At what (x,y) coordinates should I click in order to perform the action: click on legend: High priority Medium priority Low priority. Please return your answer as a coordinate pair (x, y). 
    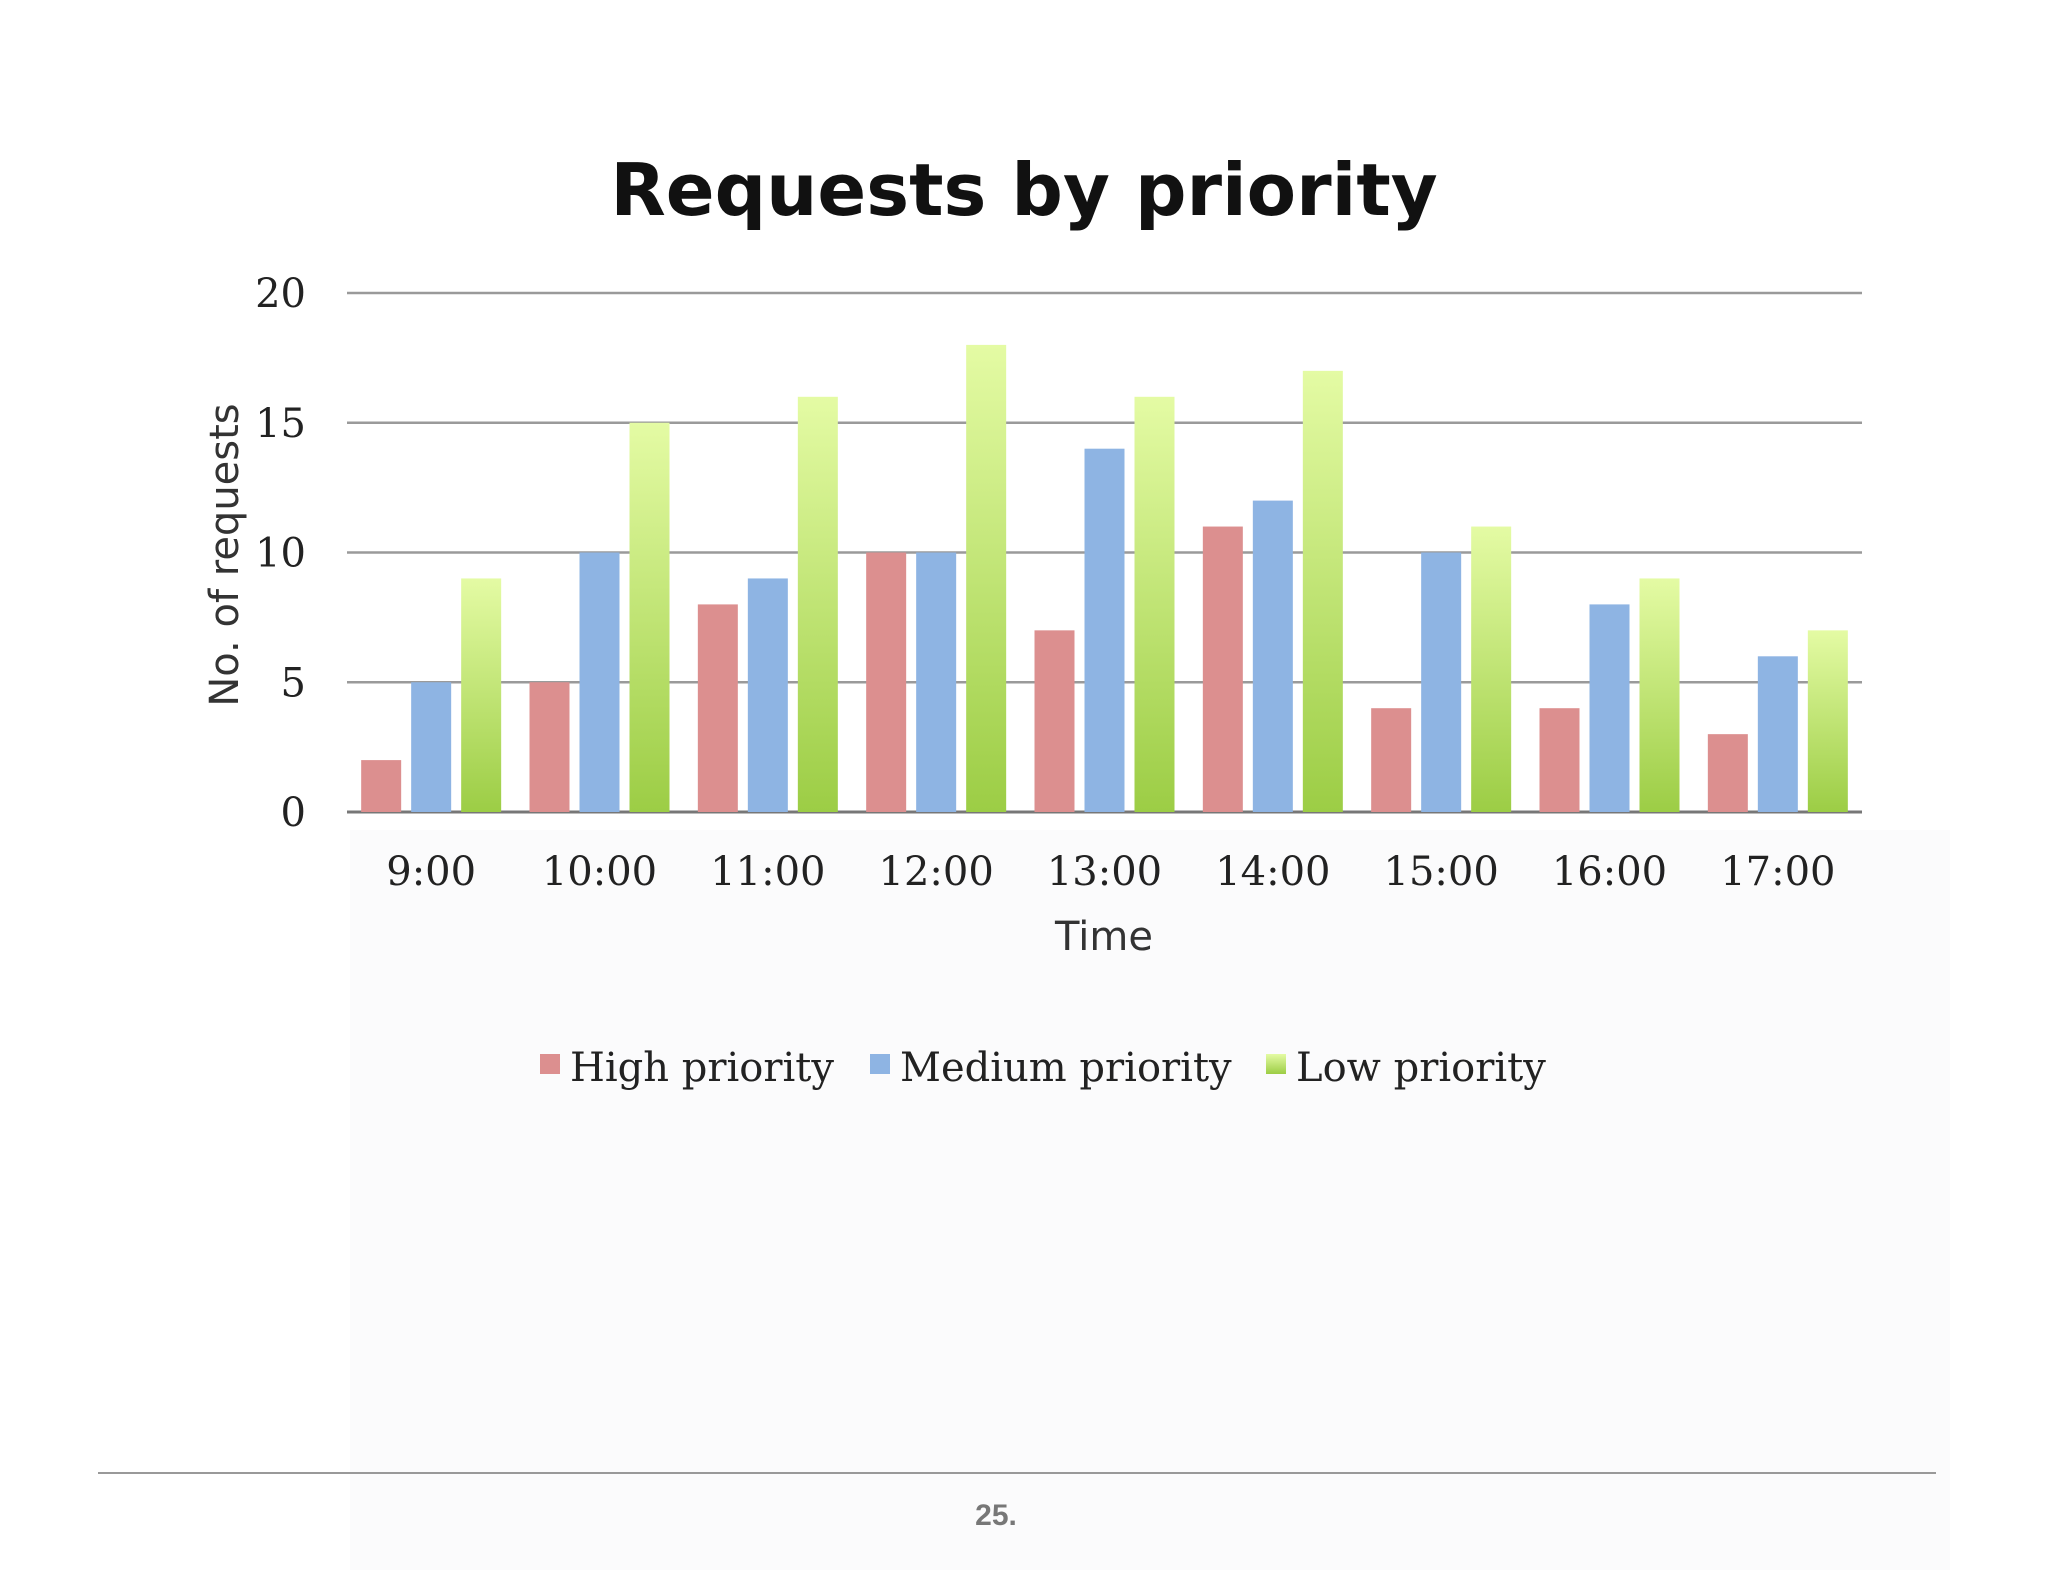
    Looking at the image, I should click on (1043, 1068).